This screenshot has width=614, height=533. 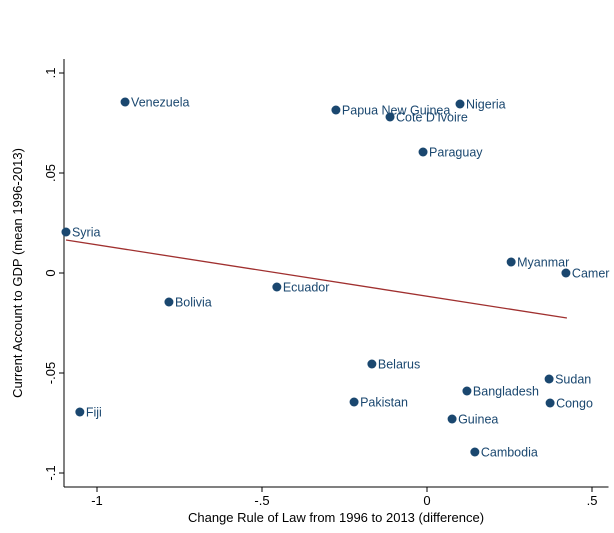 I want to click on x-tick-label: -.5, so click(x=261, y=500).